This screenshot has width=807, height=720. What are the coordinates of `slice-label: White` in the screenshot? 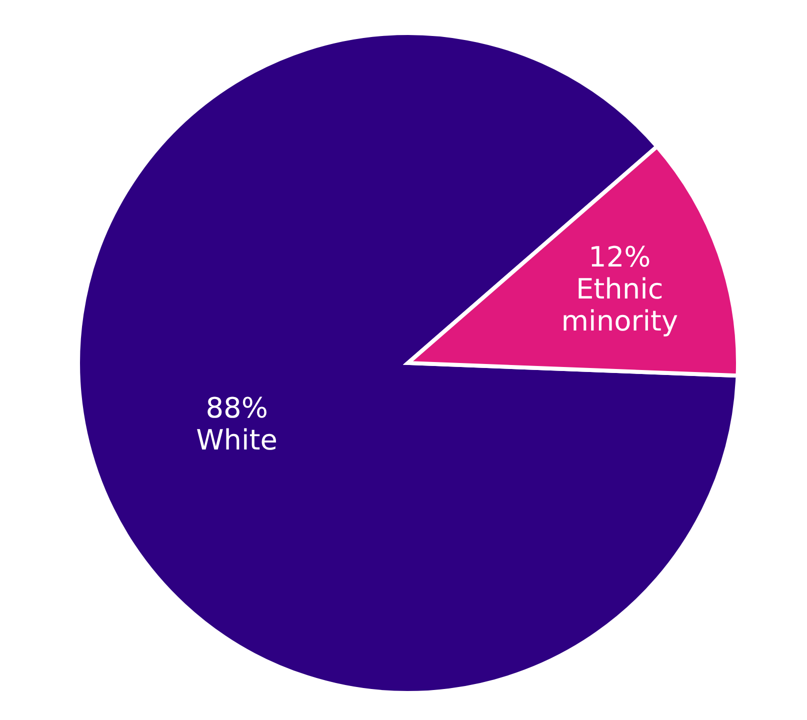 It's located at (237, 439).